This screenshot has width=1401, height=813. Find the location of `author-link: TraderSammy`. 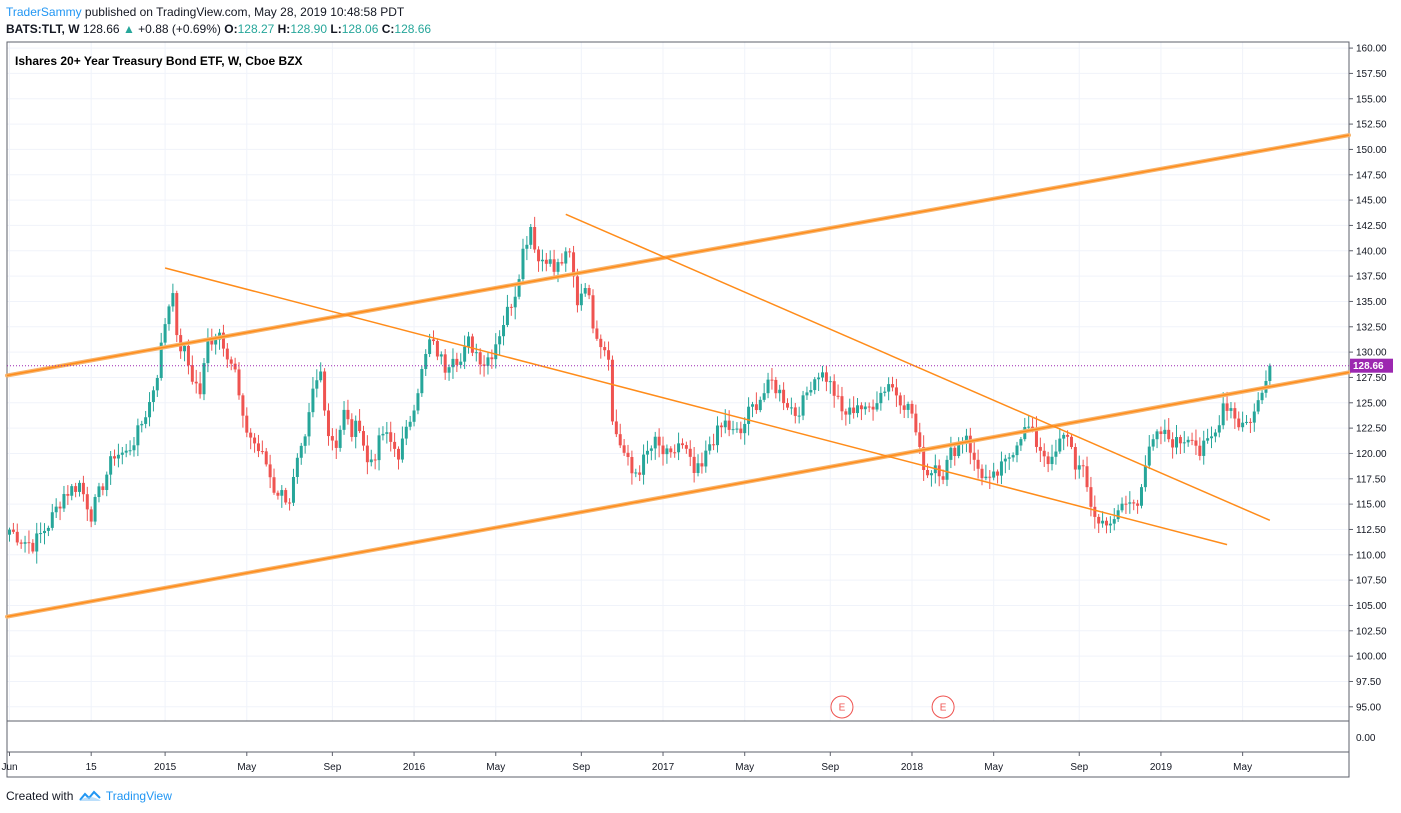

author-link: TraderSammy is located at coordinates (44, 12).